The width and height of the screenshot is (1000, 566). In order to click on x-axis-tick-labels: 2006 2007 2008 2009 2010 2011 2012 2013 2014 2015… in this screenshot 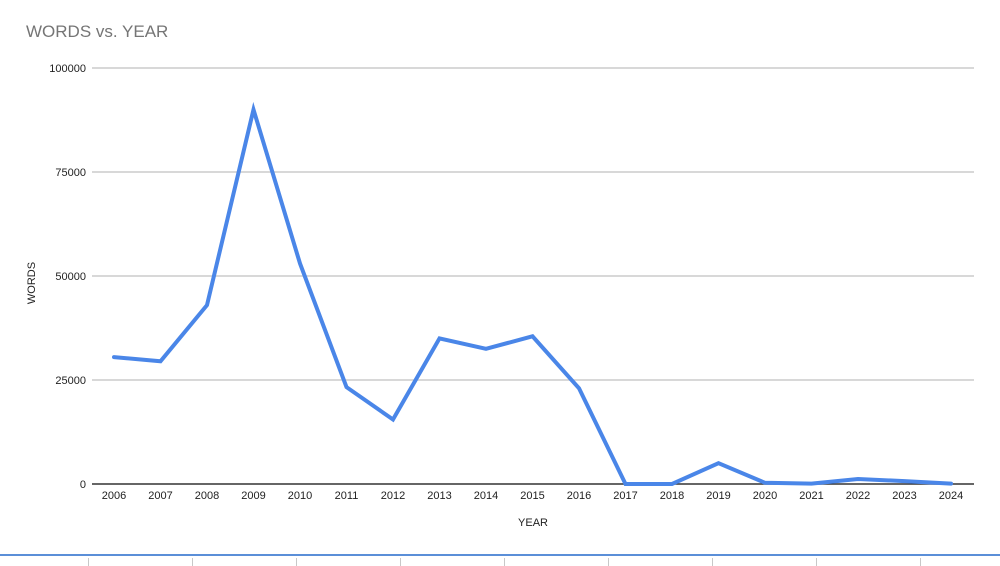, I will do `click(532, 496)`.